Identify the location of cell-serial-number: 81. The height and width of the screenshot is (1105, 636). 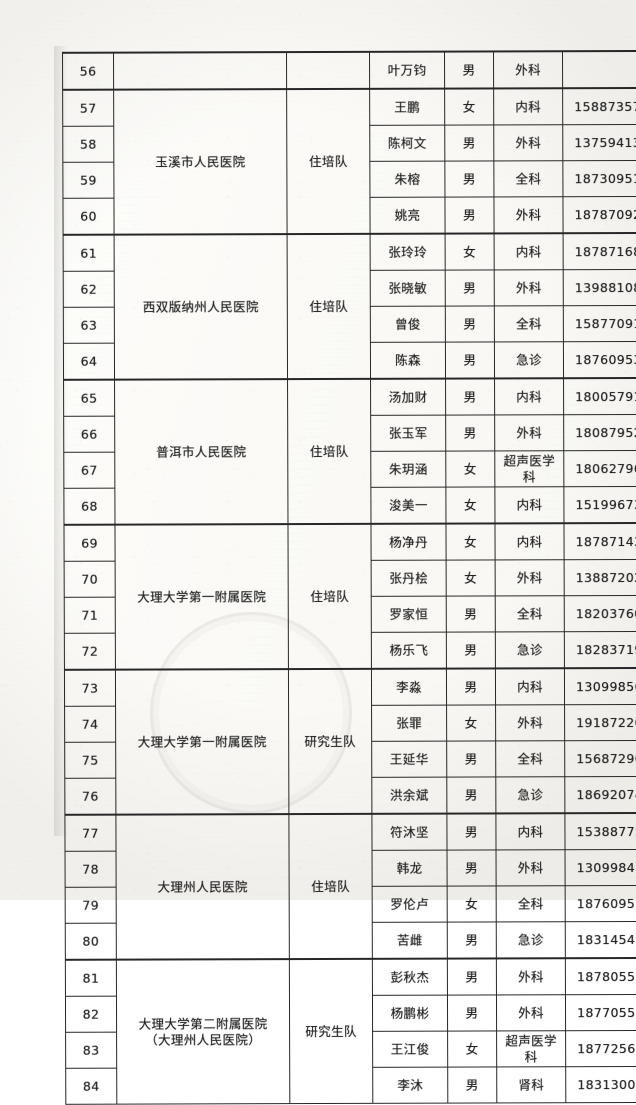
(91, 978).